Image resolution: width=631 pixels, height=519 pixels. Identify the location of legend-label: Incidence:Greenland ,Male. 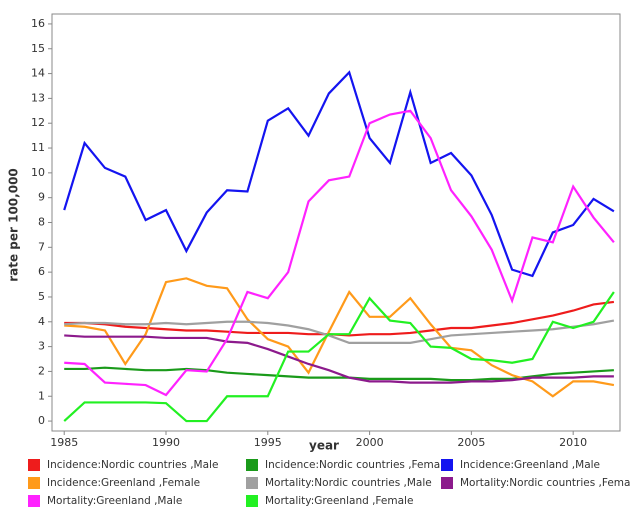
(530, 465).